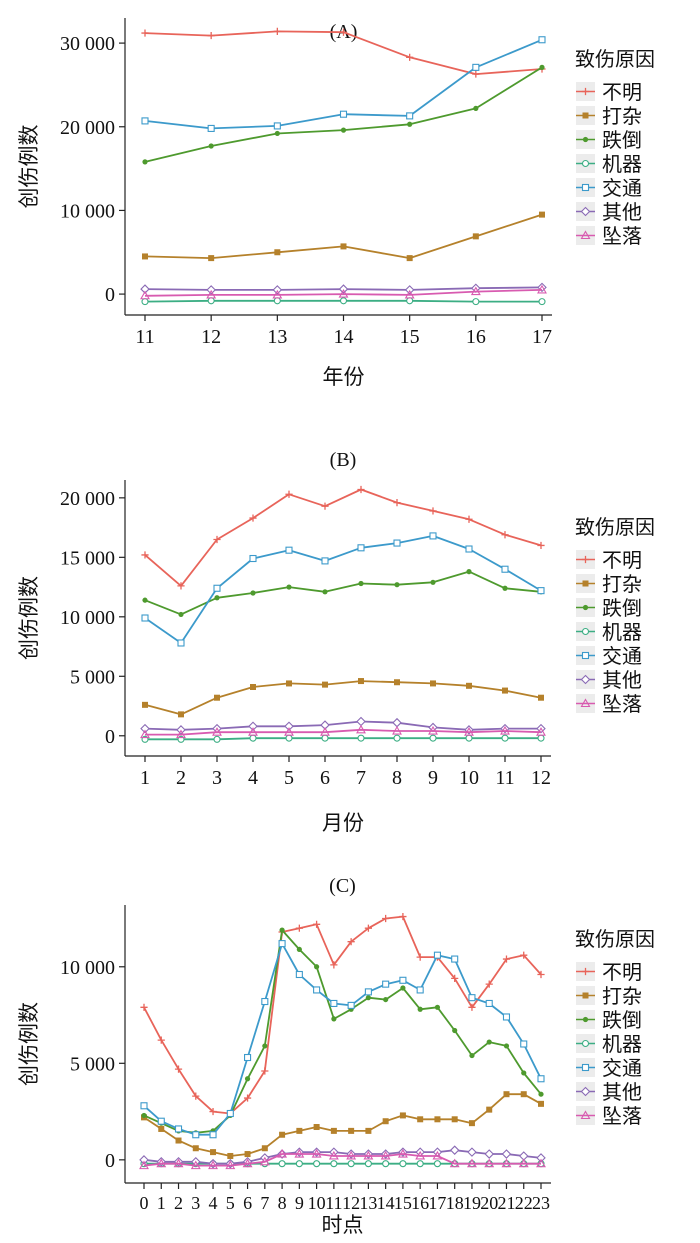 The image size is (700, 1243). I want to click on x-tick-label: 7, so click(361, 778).